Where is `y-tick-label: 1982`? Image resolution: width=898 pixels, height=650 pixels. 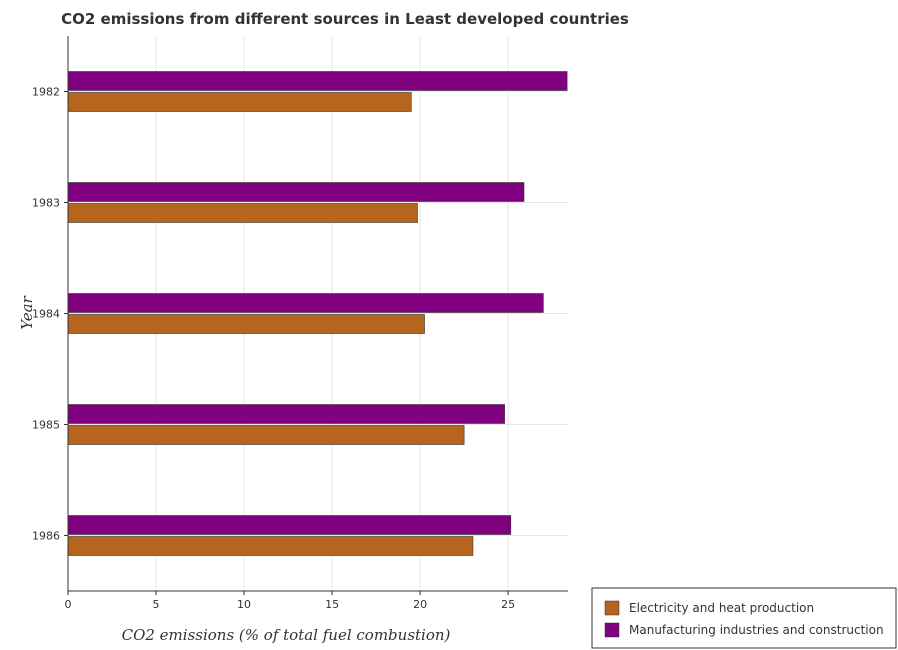 y-tick-label: 1982 is located at coordinates (46, 92).